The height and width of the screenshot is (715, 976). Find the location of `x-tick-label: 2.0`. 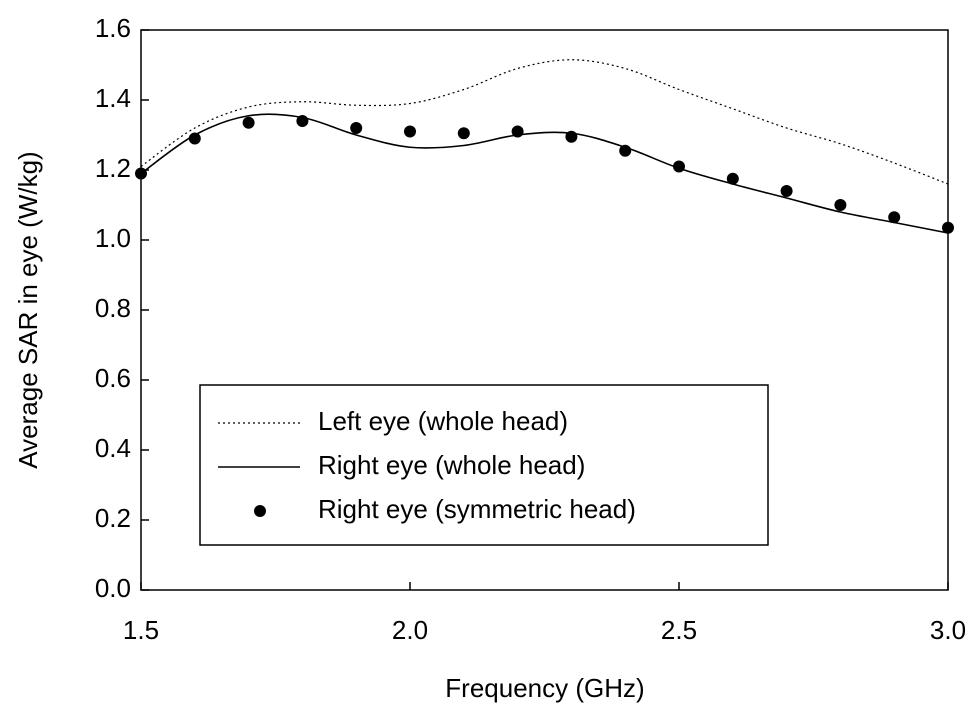

x-tick-label: 2.0 is located at coordinates (410, 630).